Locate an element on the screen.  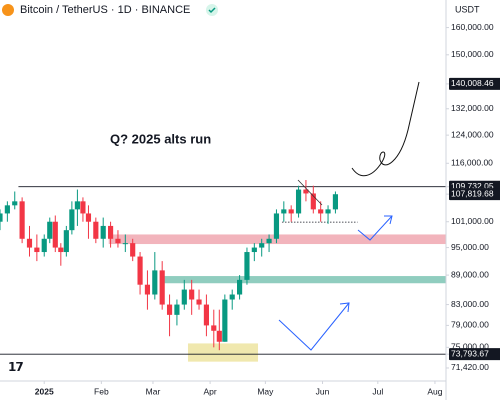
y-tick-label: 75,000.00 is located at coordinates (470, 347).